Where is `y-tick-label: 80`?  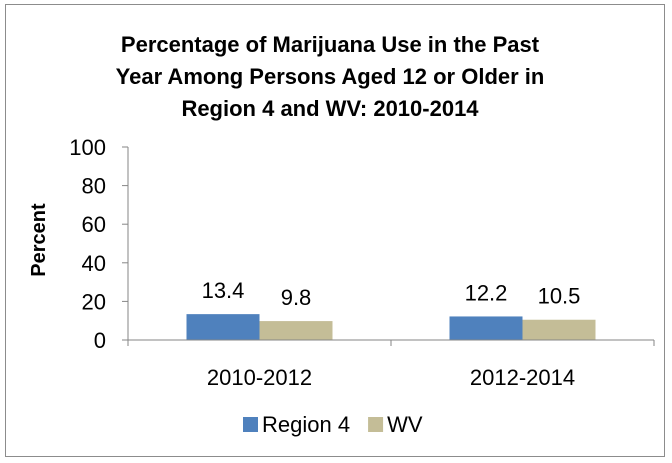 y-tick-label: 80 is located at coordinates (94, 186).